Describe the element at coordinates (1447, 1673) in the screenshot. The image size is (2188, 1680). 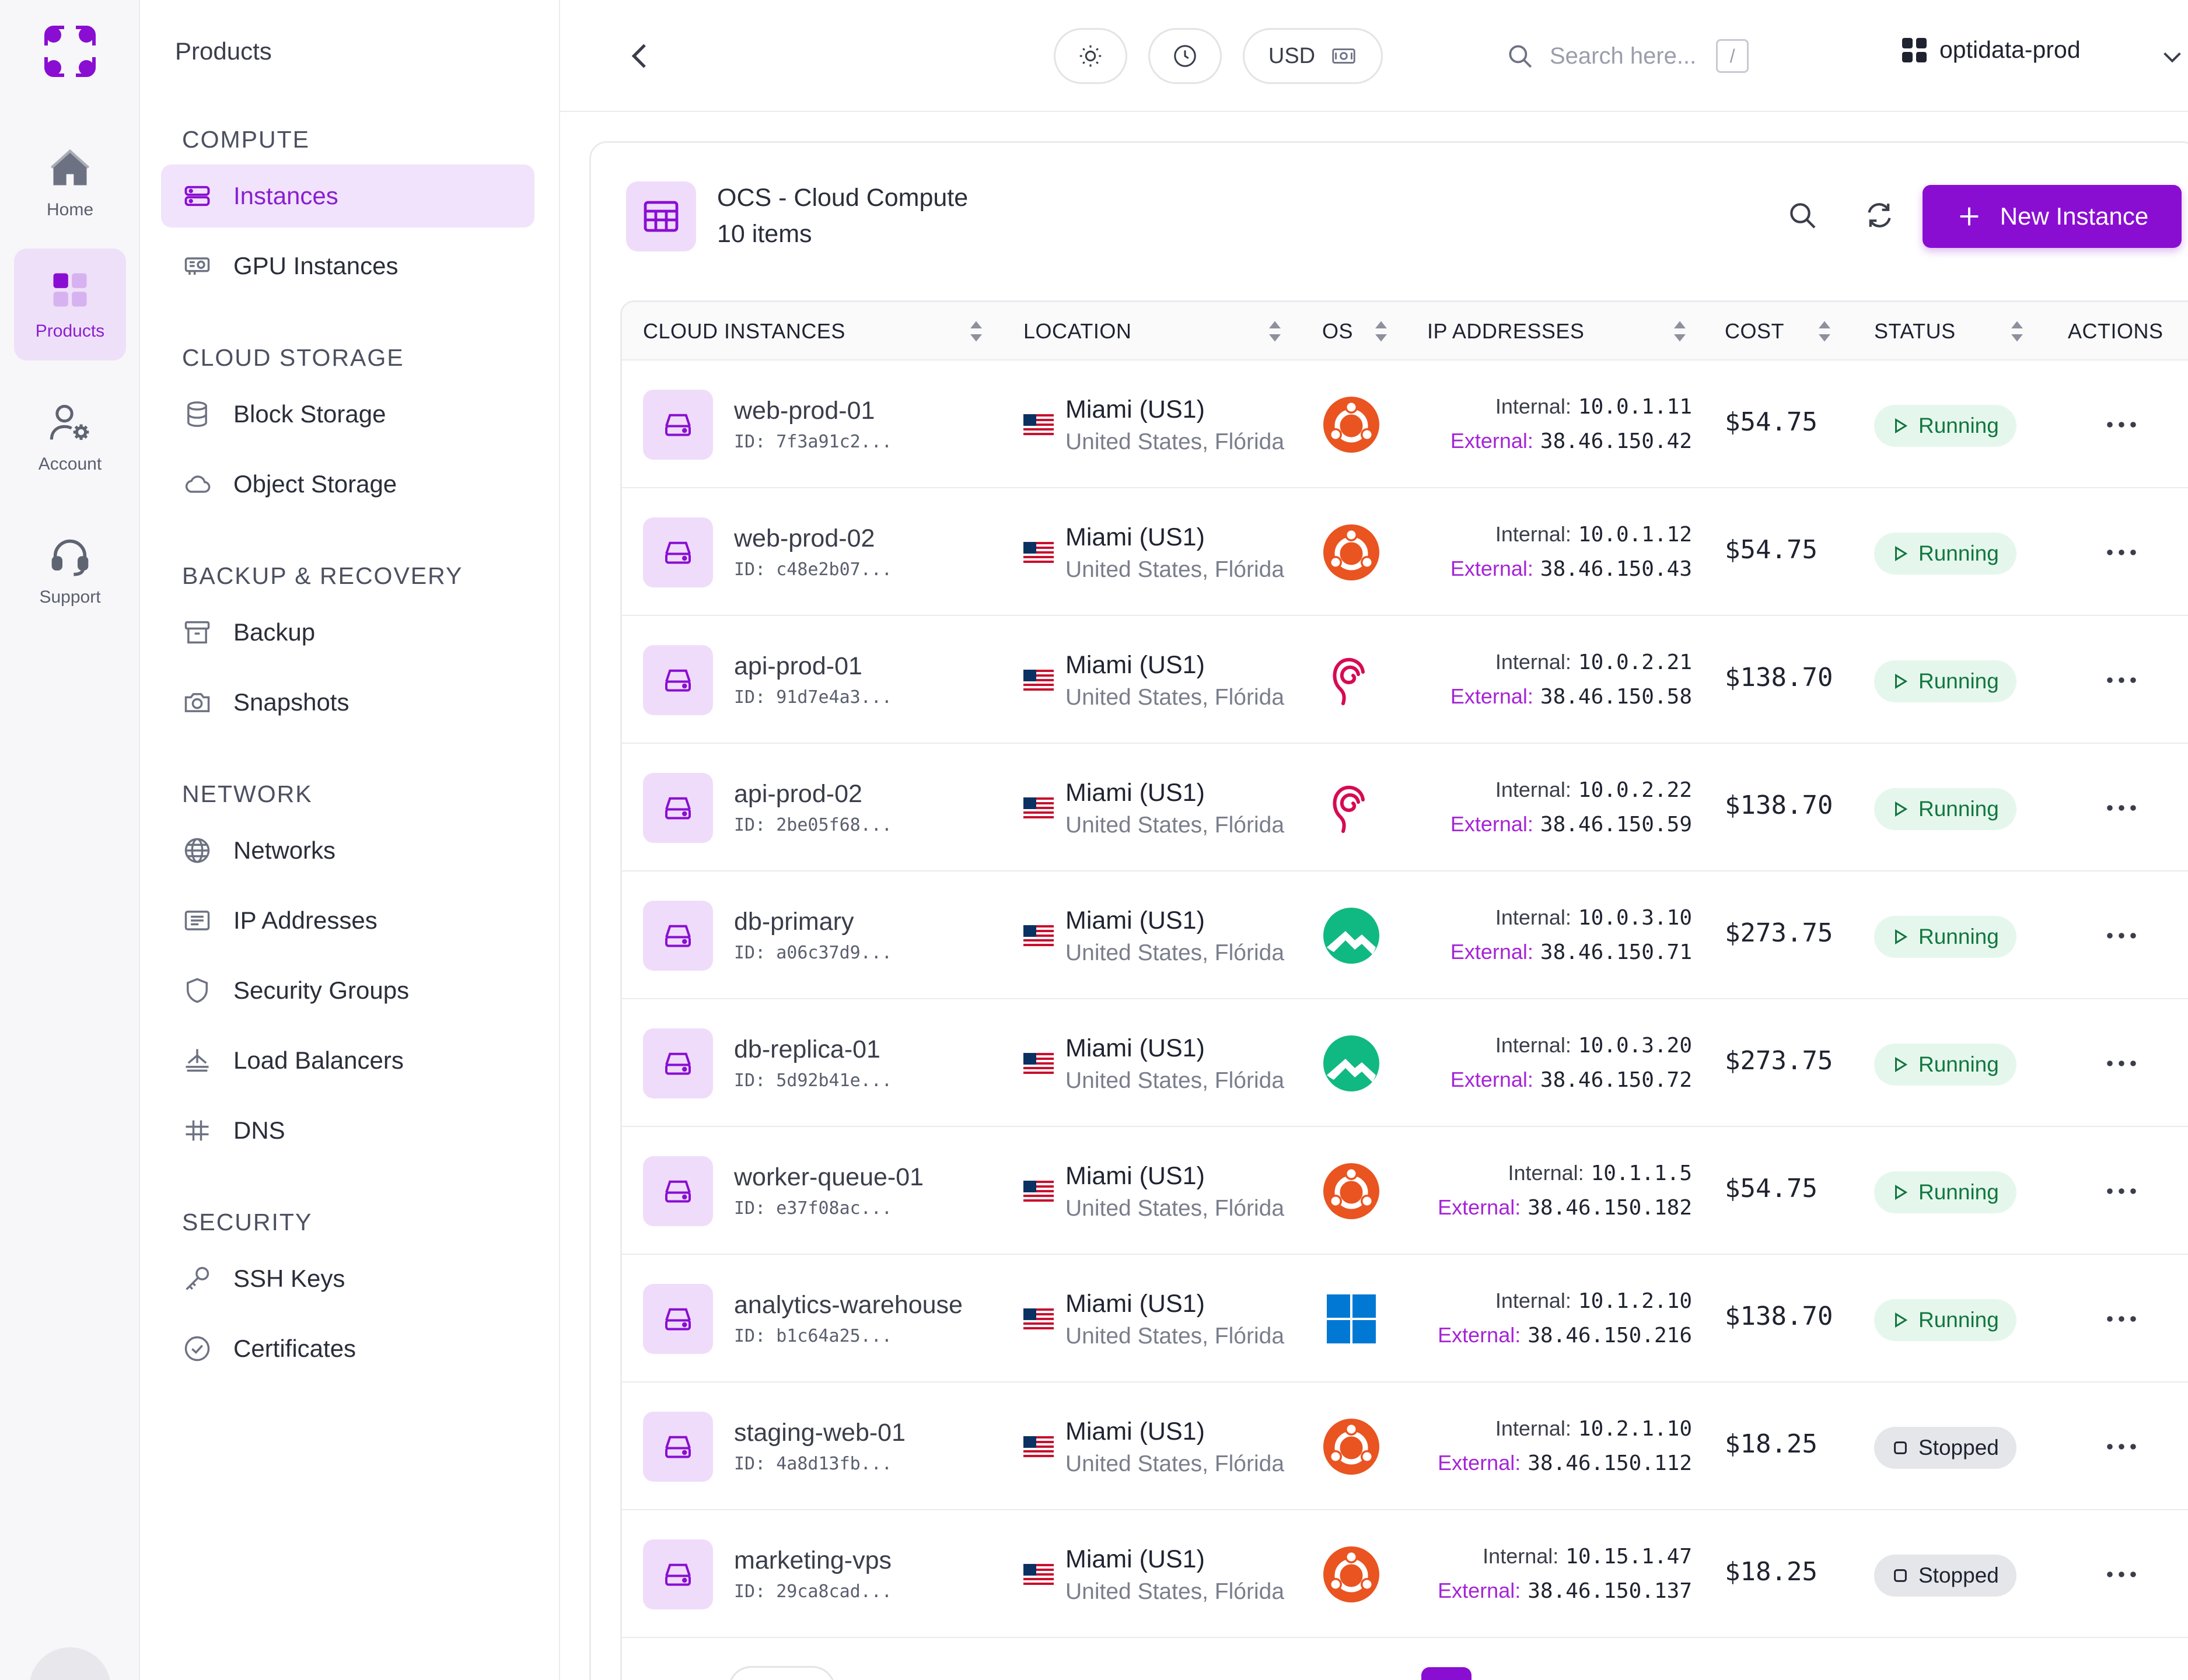
I see `pagination-current-page` at that location.